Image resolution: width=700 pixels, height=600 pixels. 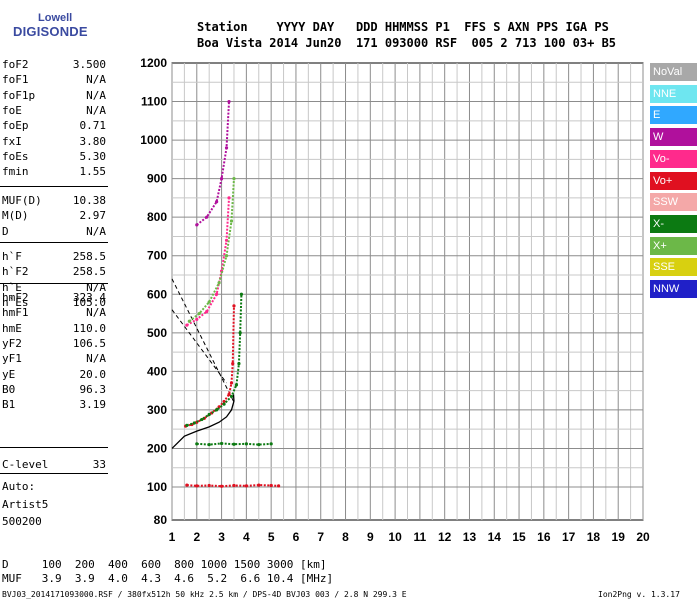 What do you see at coordinates (25, 464) in the screenshot?
I see `parameter-label: C-level` at bounding box center [25, 464].